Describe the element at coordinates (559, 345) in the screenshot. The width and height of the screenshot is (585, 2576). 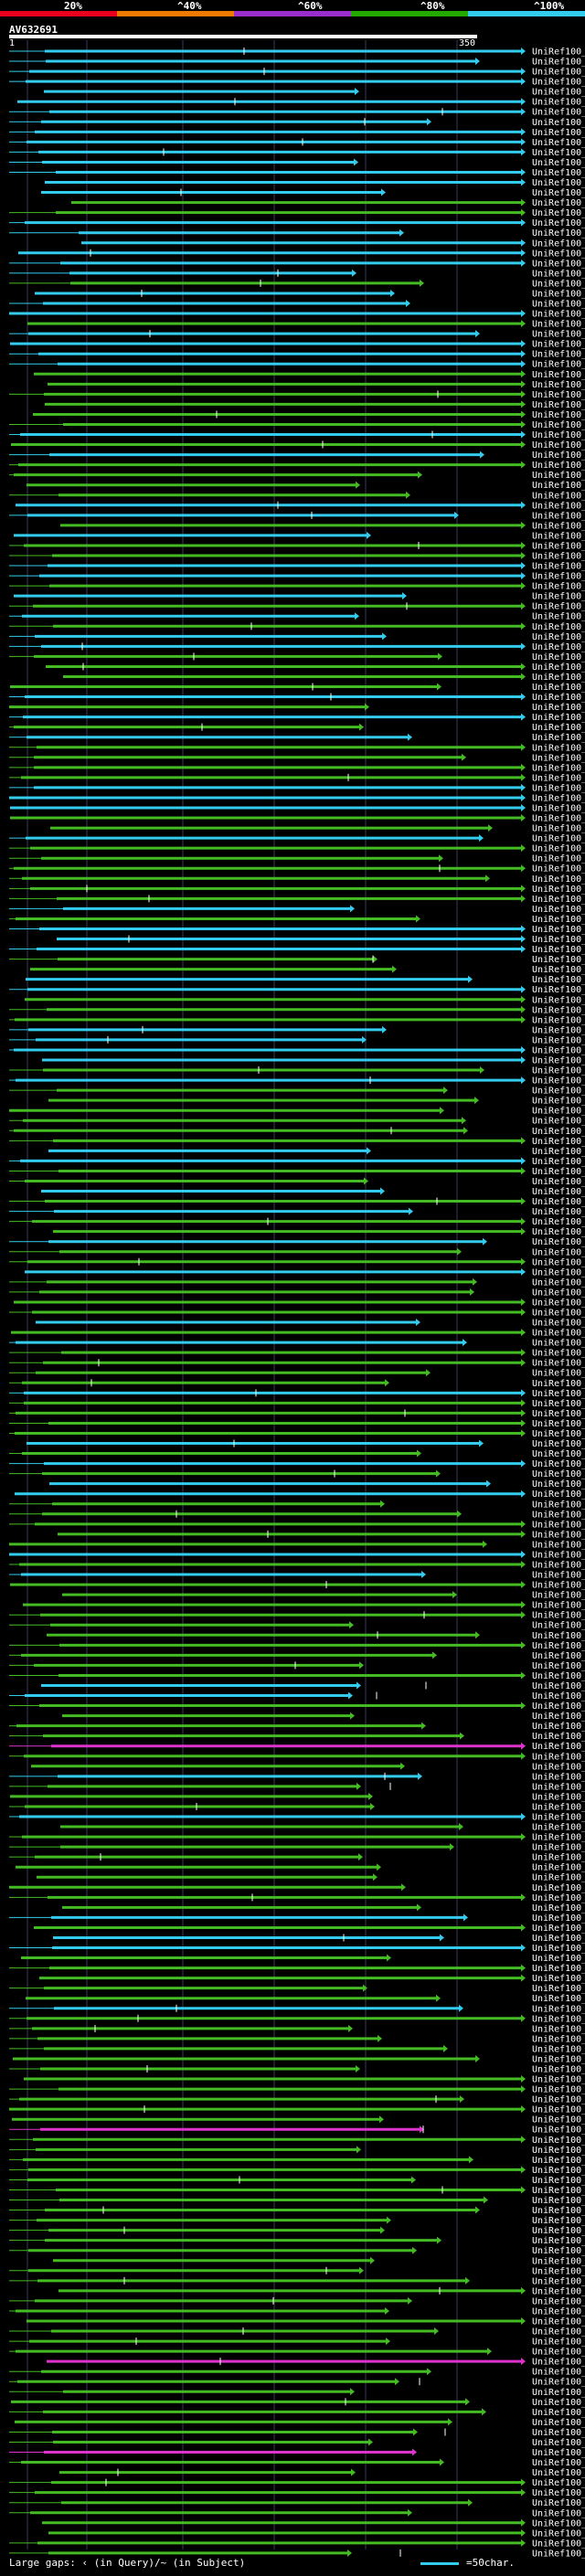
I see `hit-label: UniRef100_C1BZP4` at that location.